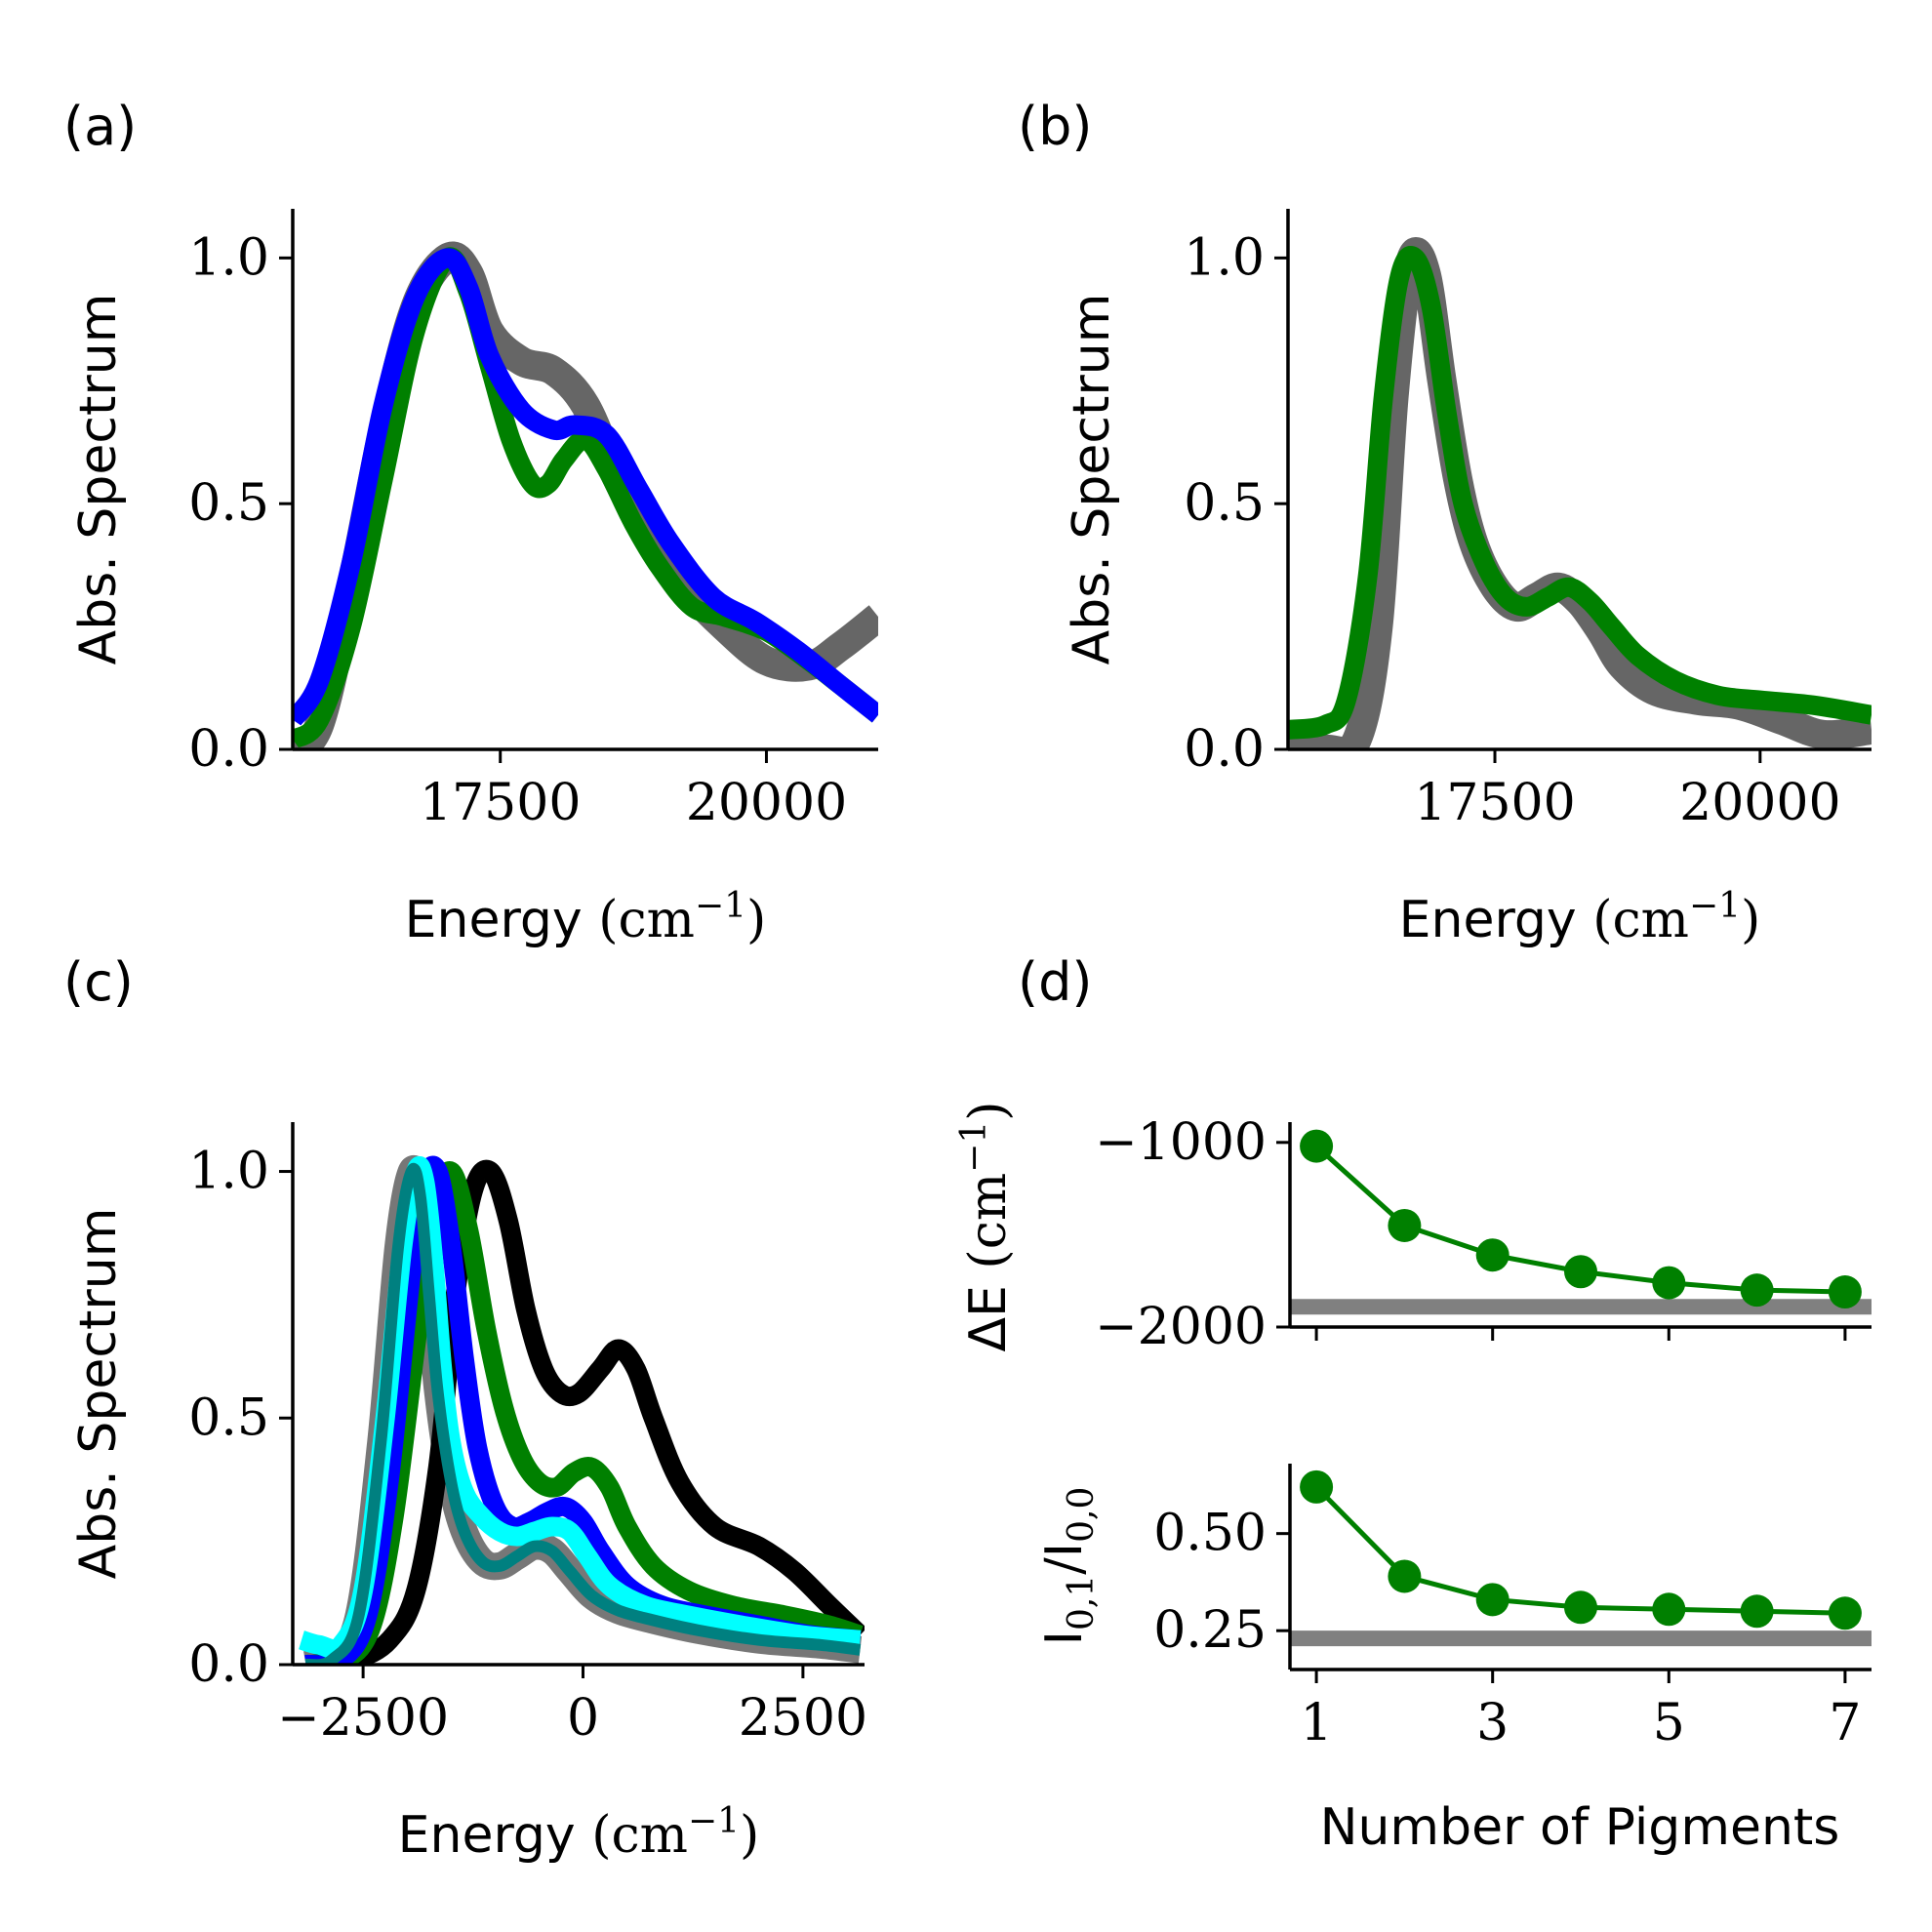  I want to click on panel-c-xlabel-unit: cm, so click(650, 1835).